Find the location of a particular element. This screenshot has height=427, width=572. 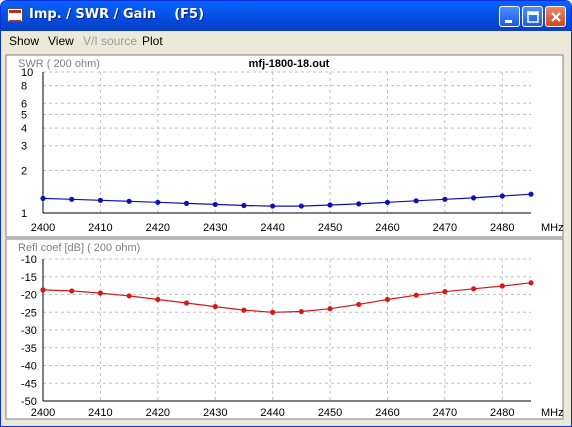

minimize-icon is located at coordinates (508, 21).